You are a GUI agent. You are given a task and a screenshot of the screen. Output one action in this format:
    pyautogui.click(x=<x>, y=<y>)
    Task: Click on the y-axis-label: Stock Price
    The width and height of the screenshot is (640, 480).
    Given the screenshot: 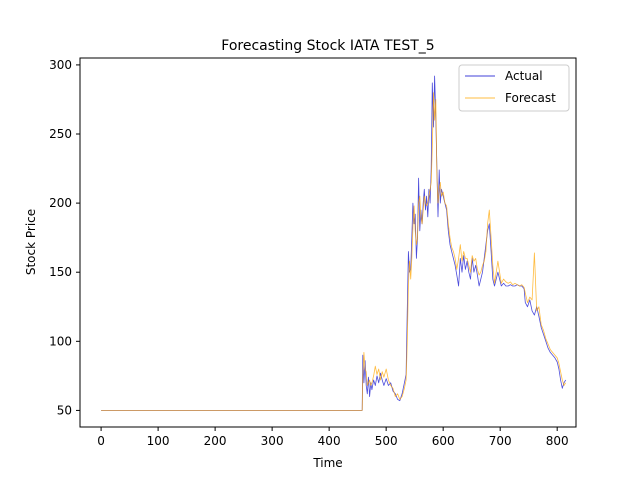 What is the action you would take?
    pyautogui.click(x=31, y=242)
    